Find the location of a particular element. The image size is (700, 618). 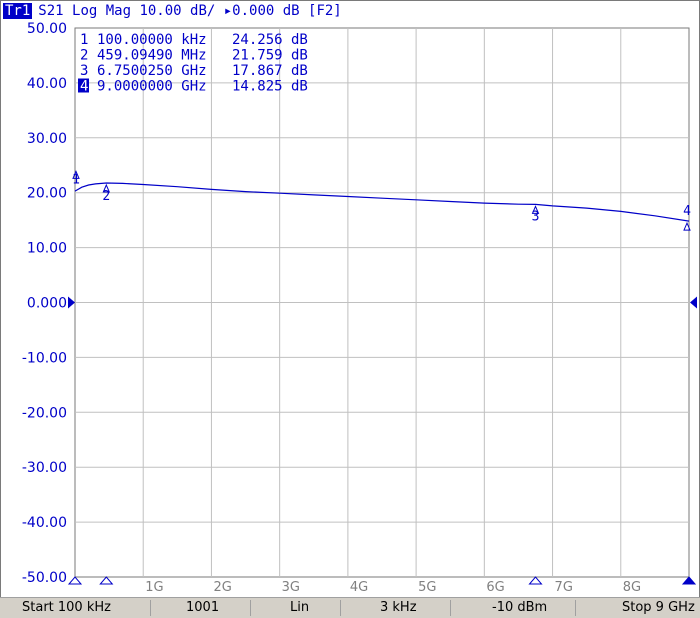

x-tick-label: 8G is located at coordinates (632, 587).